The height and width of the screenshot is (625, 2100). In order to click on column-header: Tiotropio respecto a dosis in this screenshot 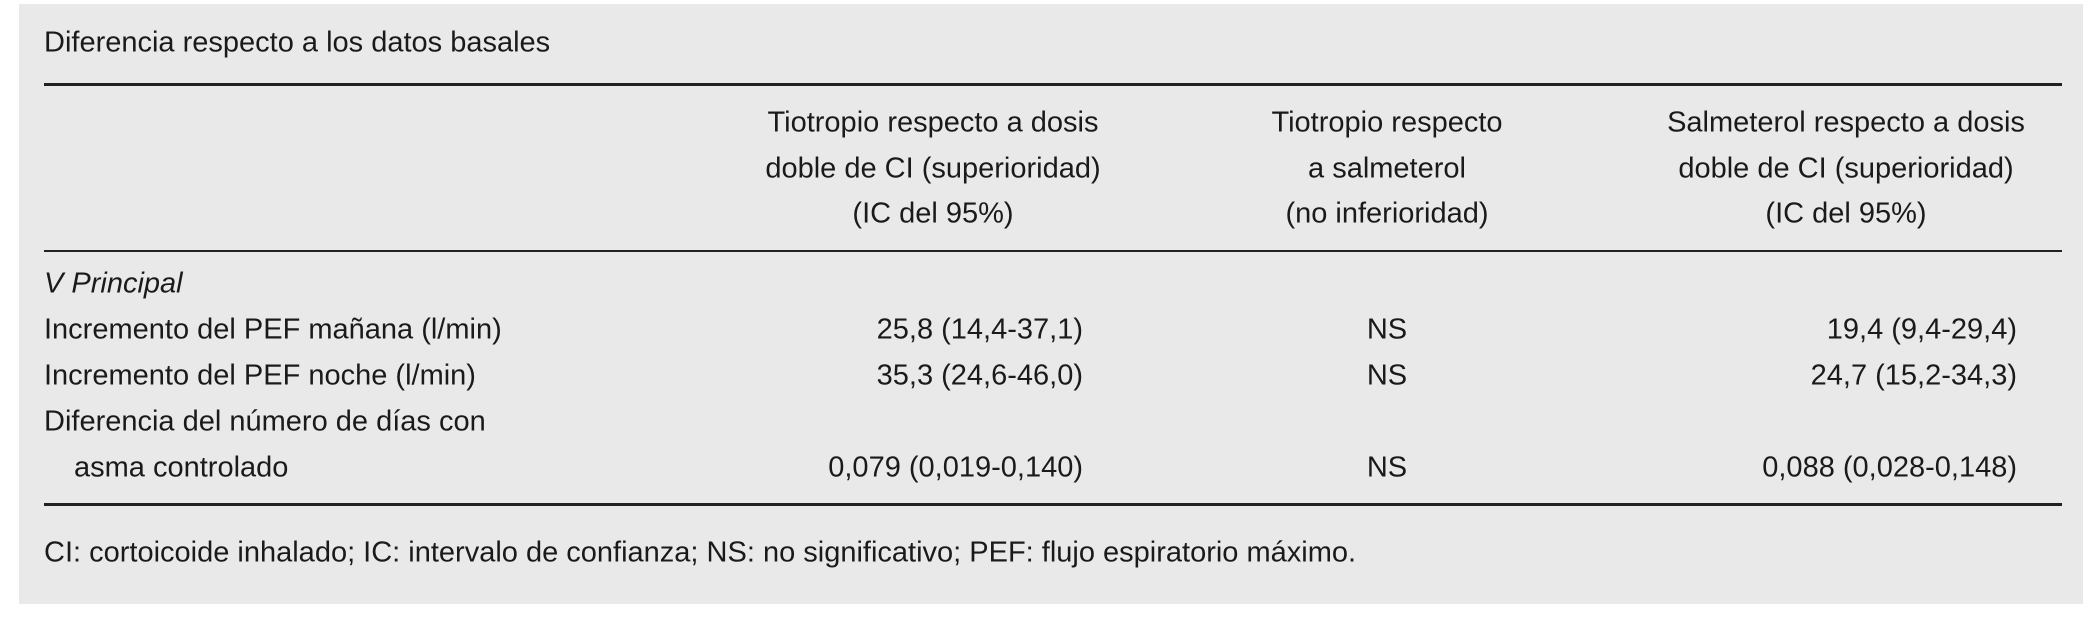, I will do `click(933, 122)`.